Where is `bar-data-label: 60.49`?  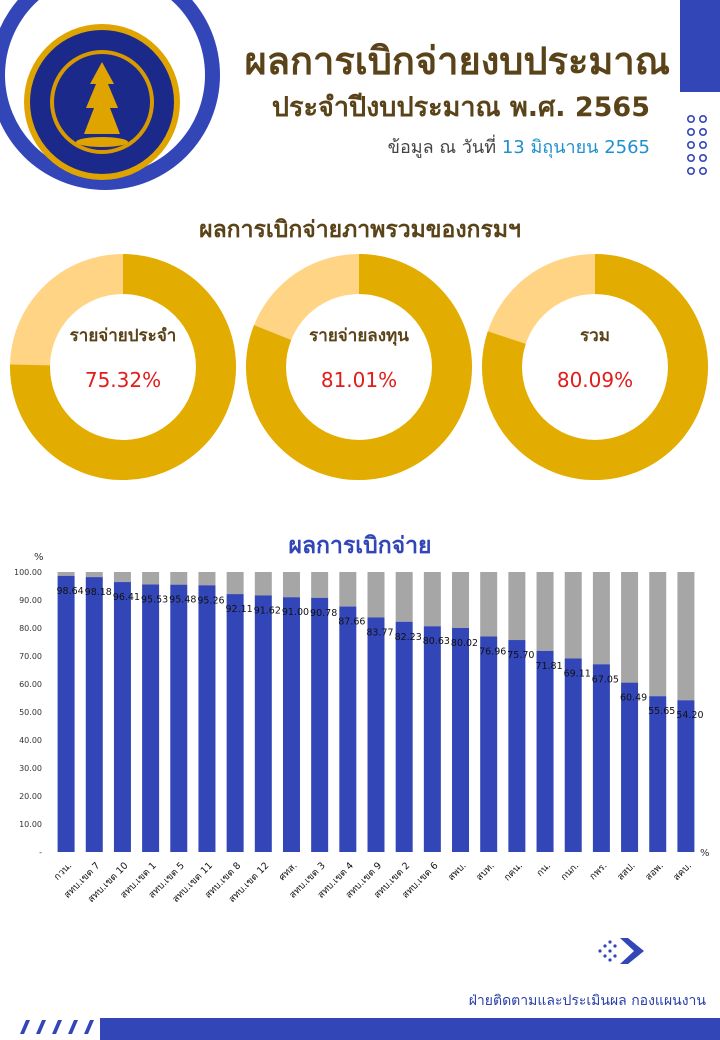 bar-data-label: 60.49 is located at coordinates (633, 698).